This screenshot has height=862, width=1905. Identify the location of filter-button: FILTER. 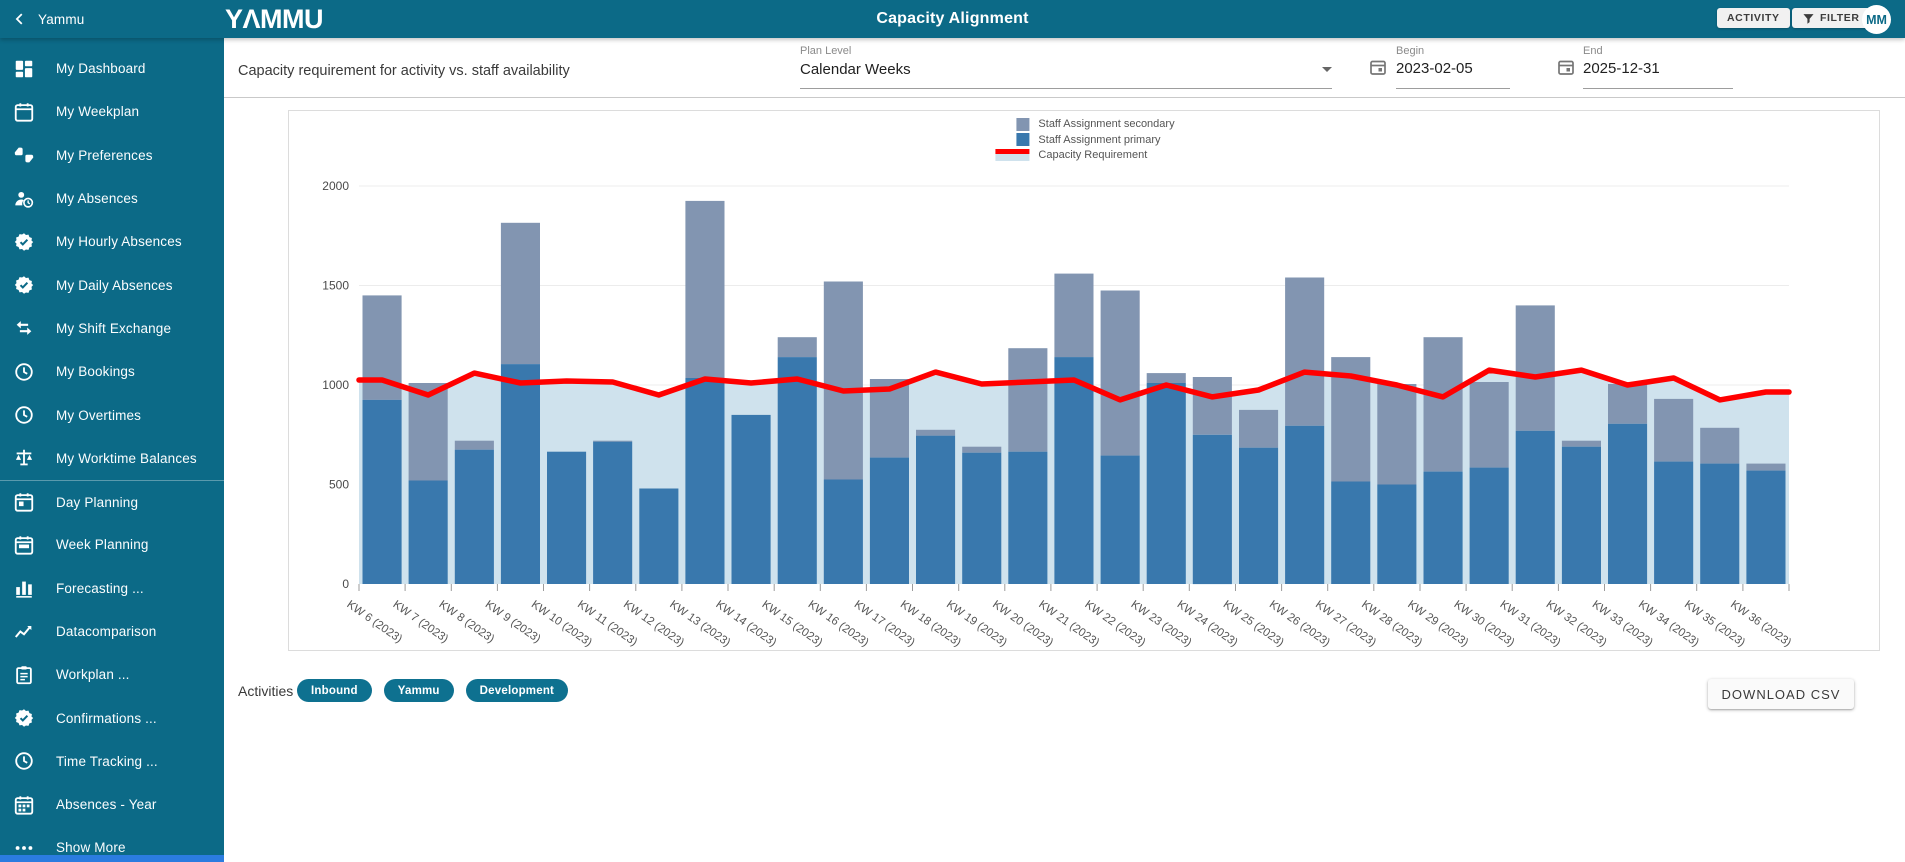
(1831, 18).